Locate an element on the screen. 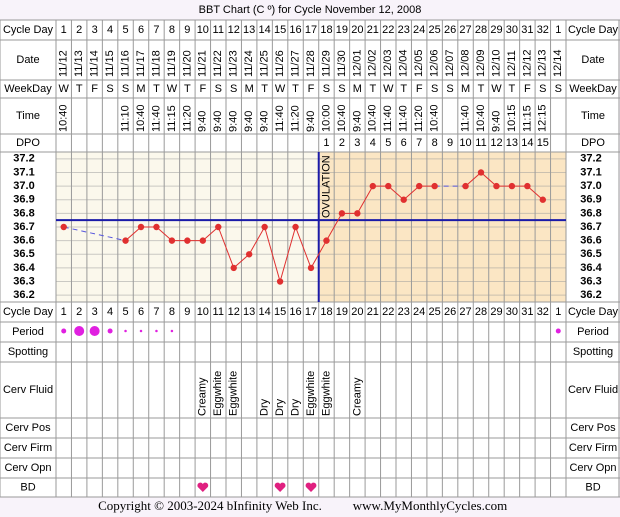 The image size is (620, 517). y-tick-label: 36.8 is located at coordinates (23, 213).